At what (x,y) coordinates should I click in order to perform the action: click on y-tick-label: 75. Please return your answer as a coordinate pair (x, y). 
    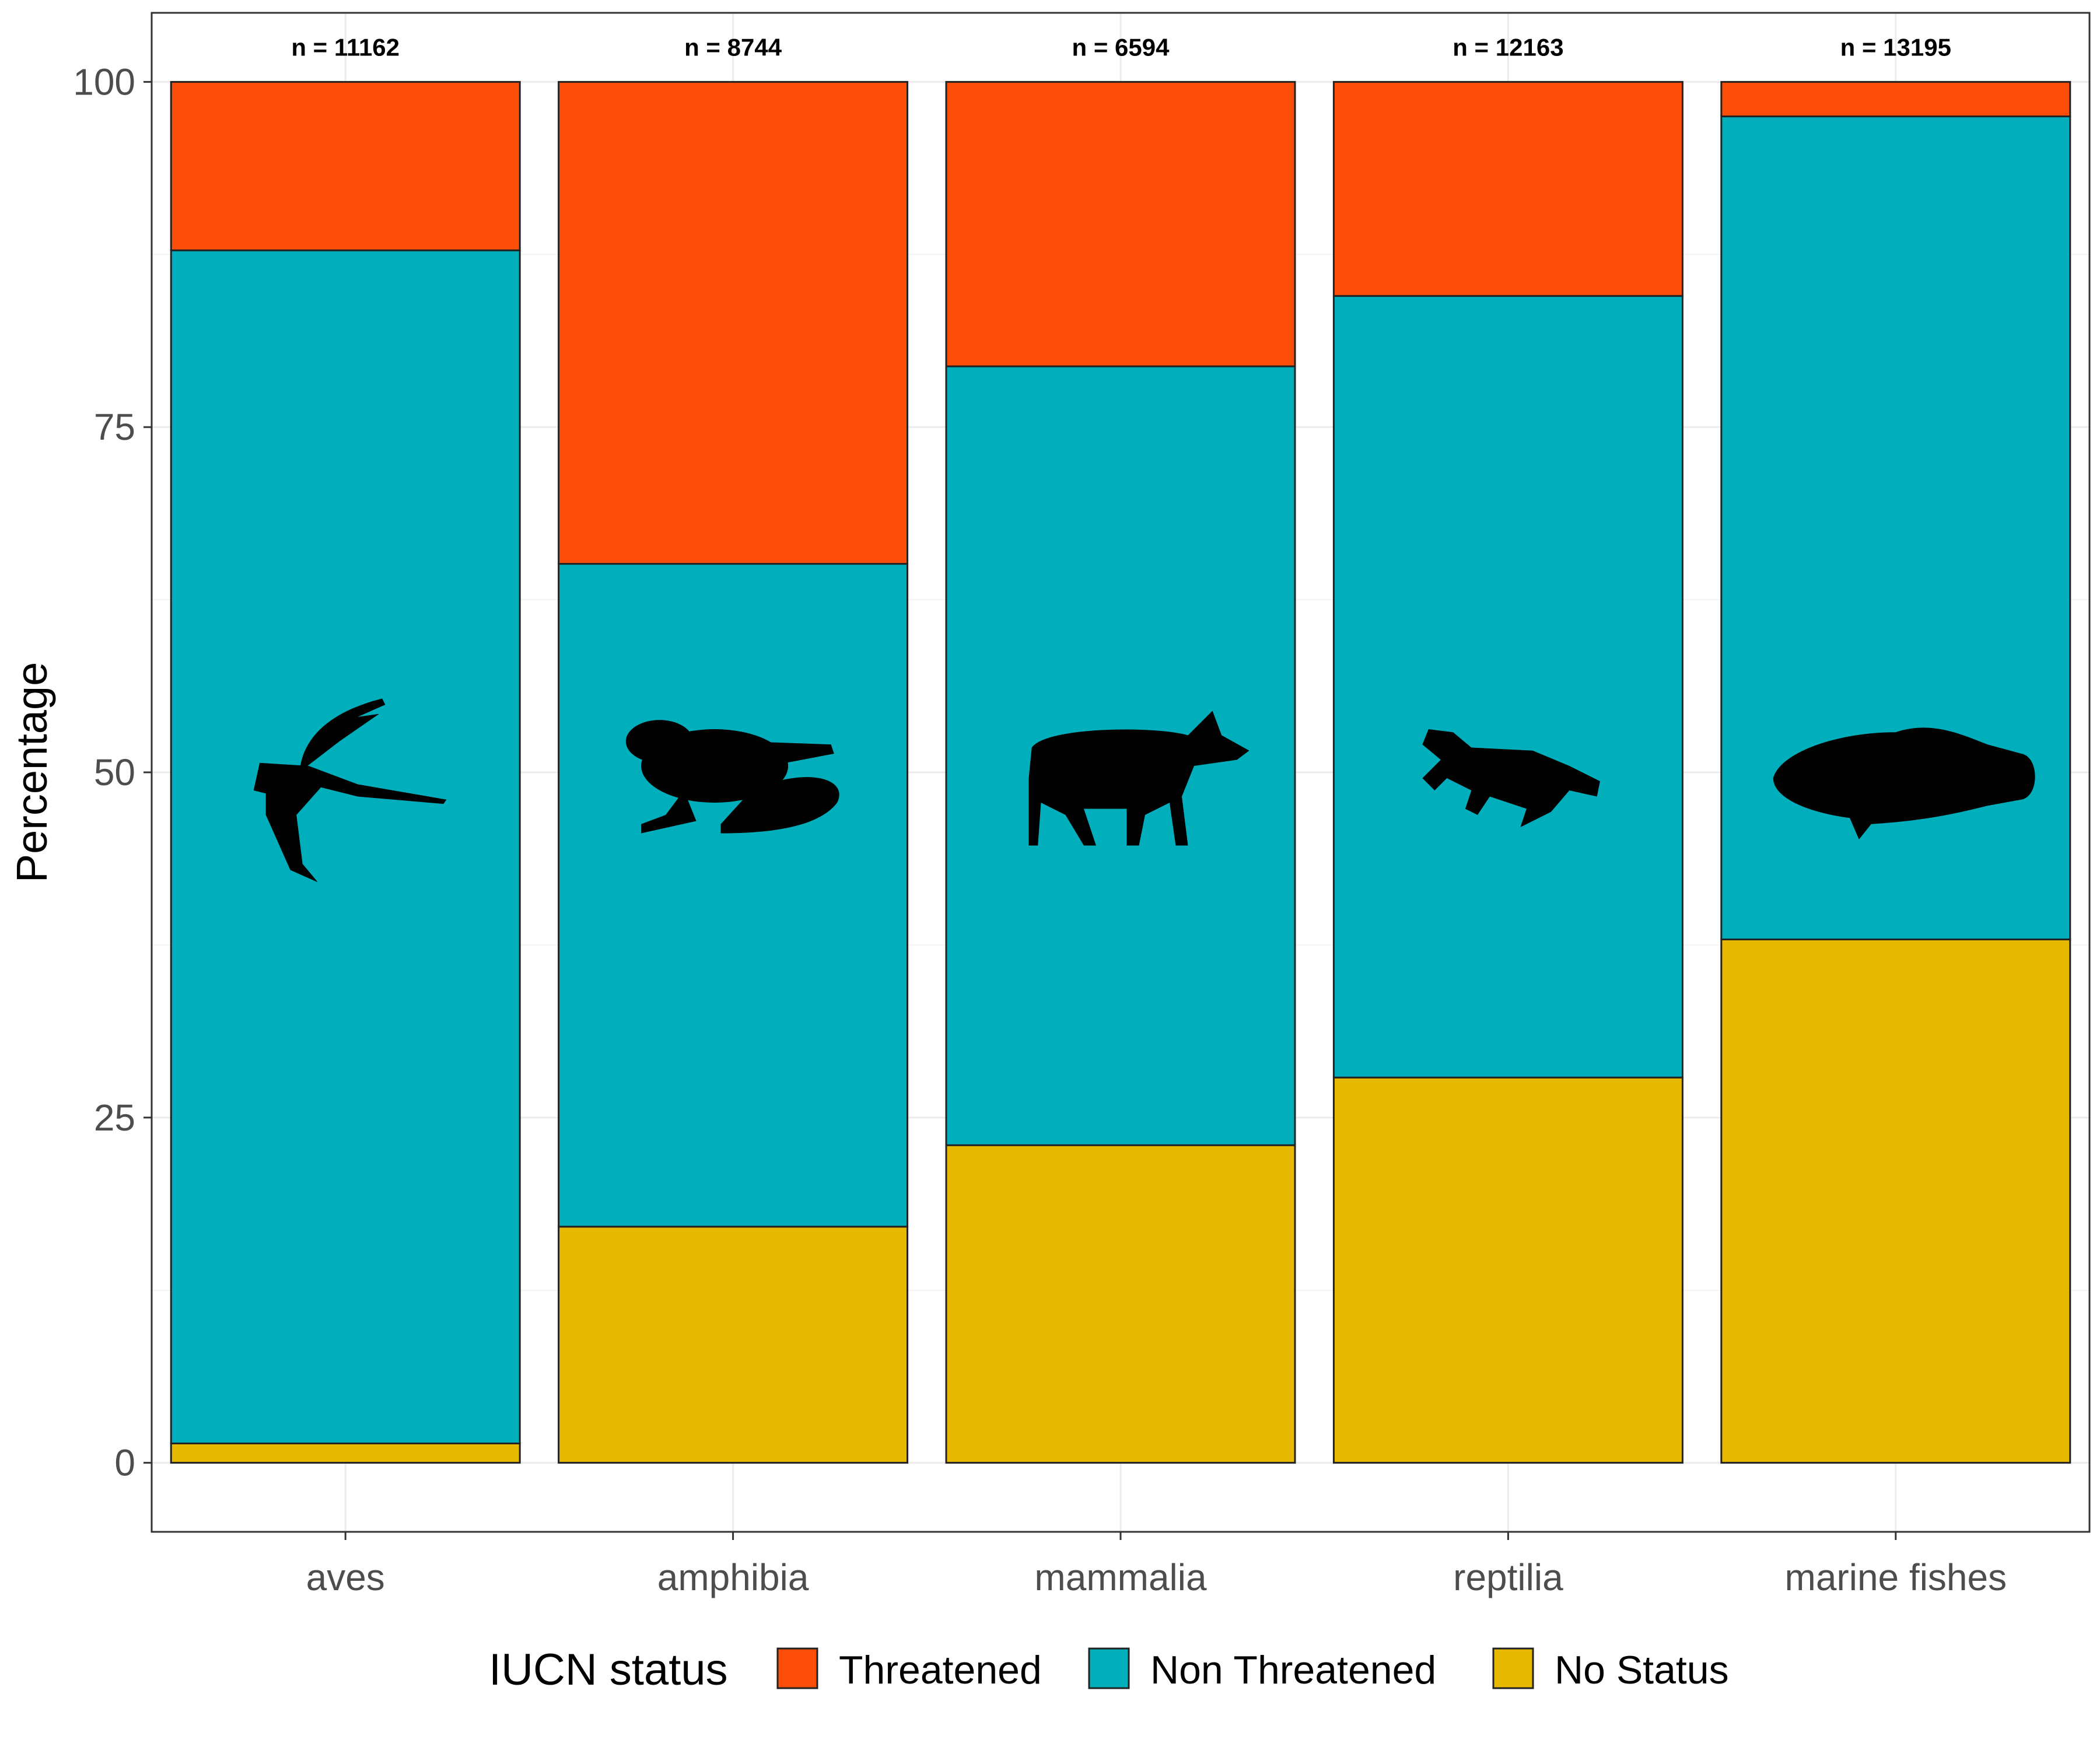
    Looking at the image, I should click on (114, 427).